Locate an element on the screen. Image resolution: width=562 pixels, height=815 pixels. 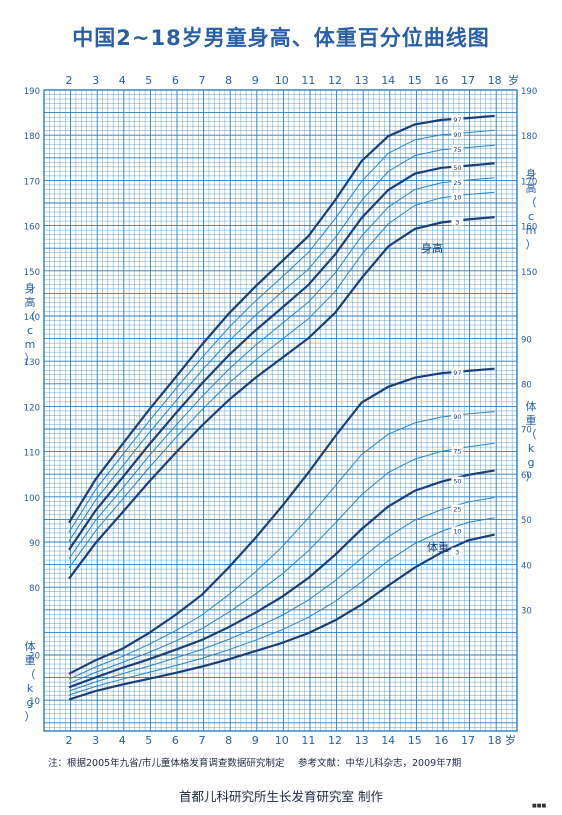
footer-maker: 首都儿科研究所生长发育研究室 制作 is located at coordinates (281, 796).